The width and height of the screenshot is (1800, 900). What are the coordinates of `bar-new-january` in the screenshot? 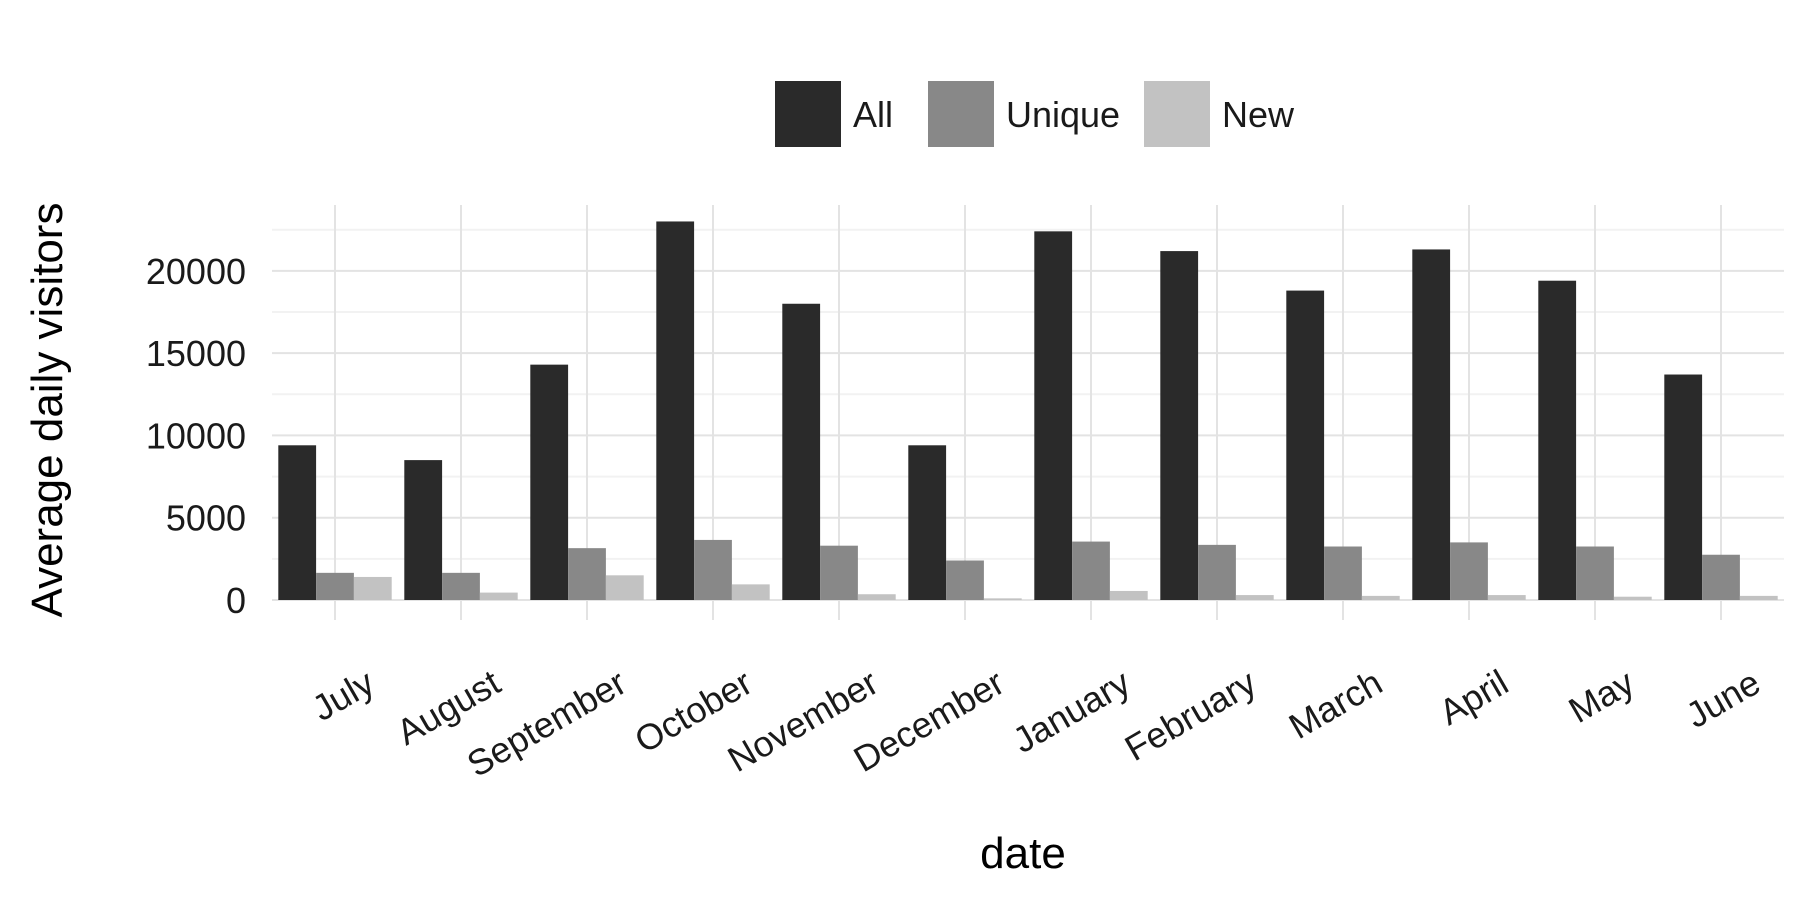 It's located at (1128, 595).